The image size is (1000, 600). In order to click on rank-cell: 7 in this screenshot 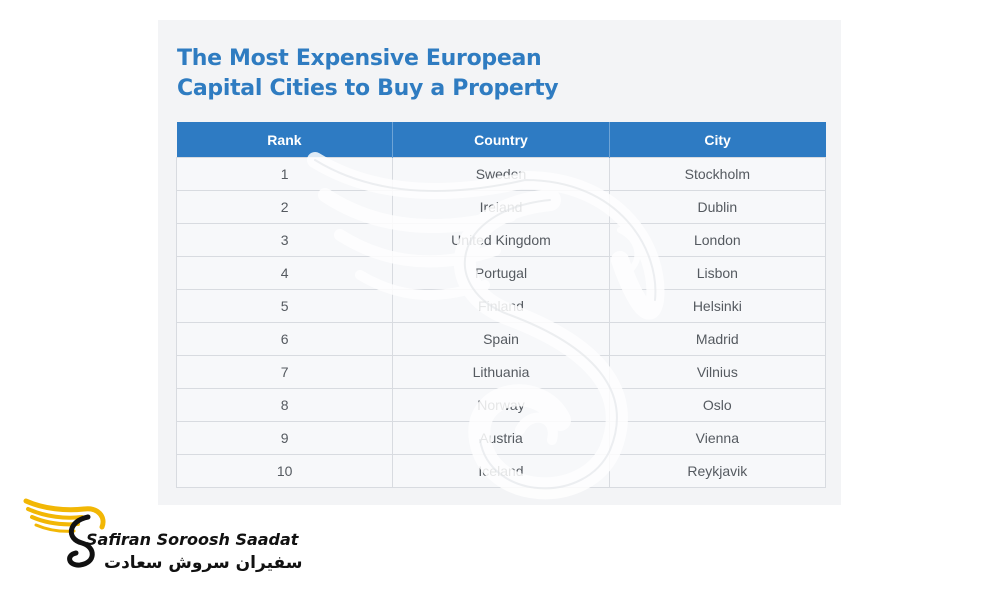, I will do `click(284, 372)`.